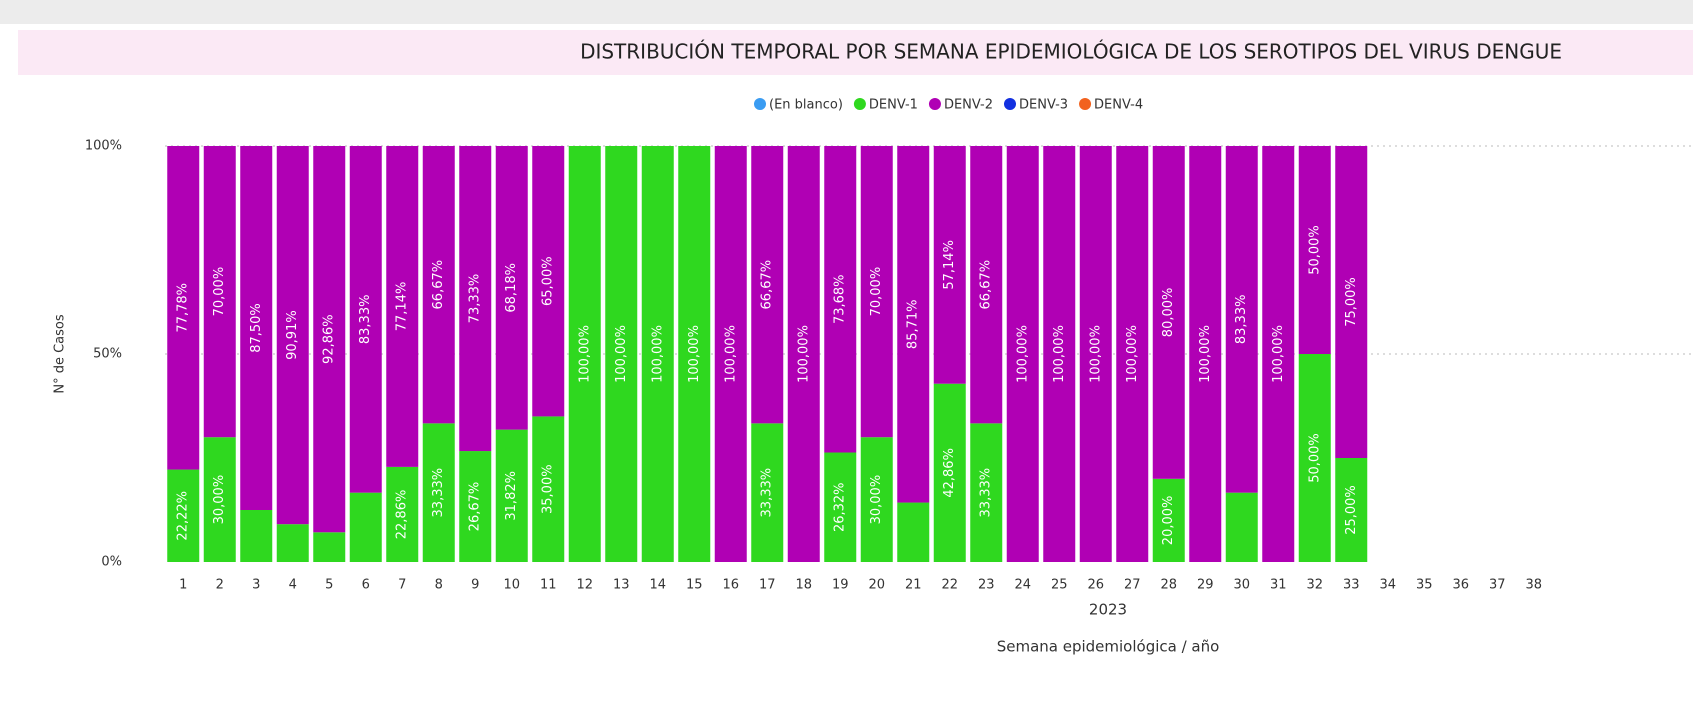 The width and height of the screenshot is (1693, 705). What do you see at coordinates (293, 585) in the screenshot?
I see `x-tick-label: 4` at bounding box center [293, 585].